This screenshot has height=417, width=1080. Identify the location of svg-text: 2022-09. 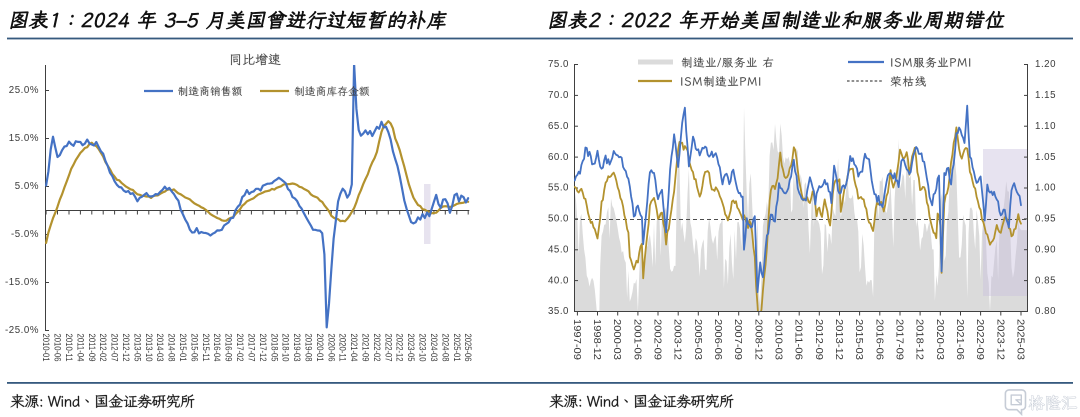
(979, 339).